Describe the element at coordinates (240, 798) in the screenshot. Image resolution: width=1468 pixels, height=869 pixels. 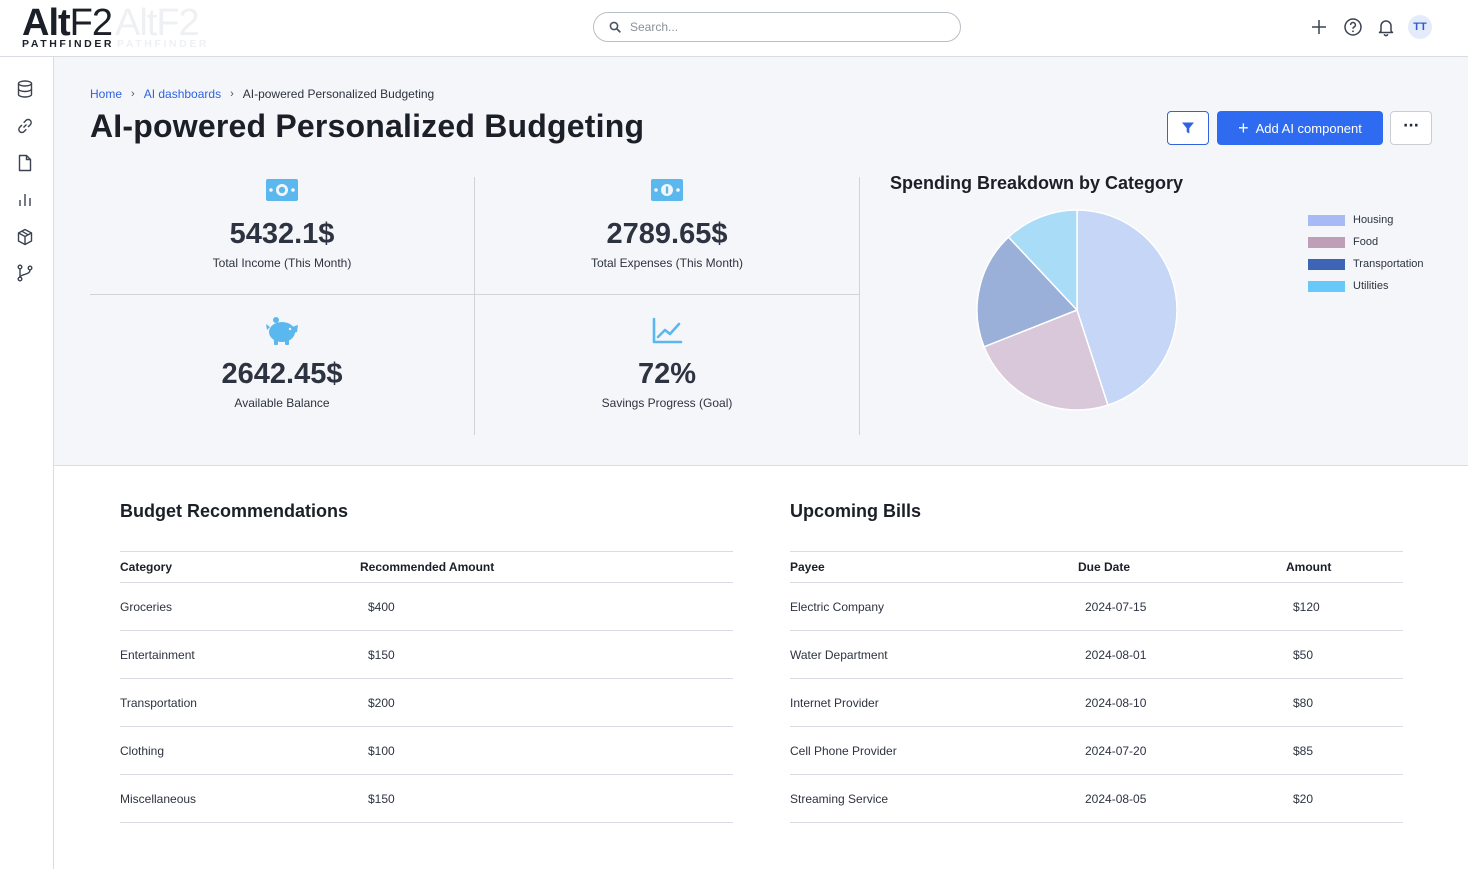
I see `category-cell: Miscellaneous` at that location.